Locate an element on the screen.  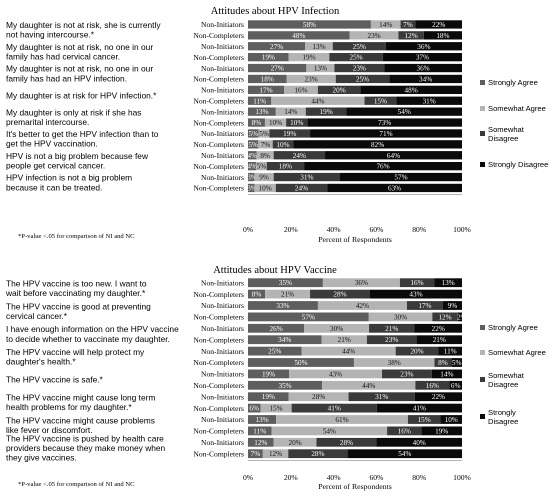
legend-label: Somewhat Disagree is located at coordinates (506, 380).